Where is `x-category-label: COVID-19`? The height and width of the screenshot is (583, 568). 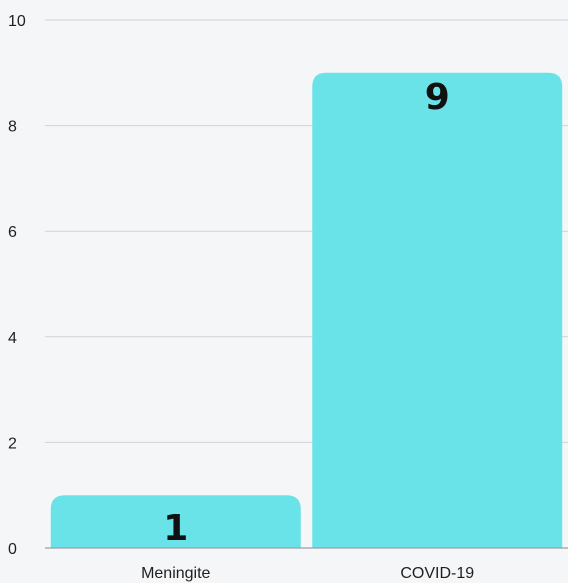 x-category-label: COVID-19 is located at coordinates (437, 573).